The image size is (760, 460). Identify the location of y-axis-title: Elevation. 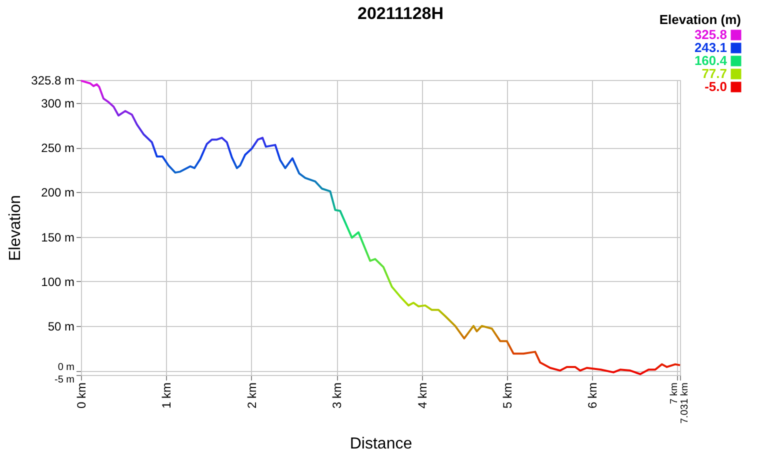
(15, 228).